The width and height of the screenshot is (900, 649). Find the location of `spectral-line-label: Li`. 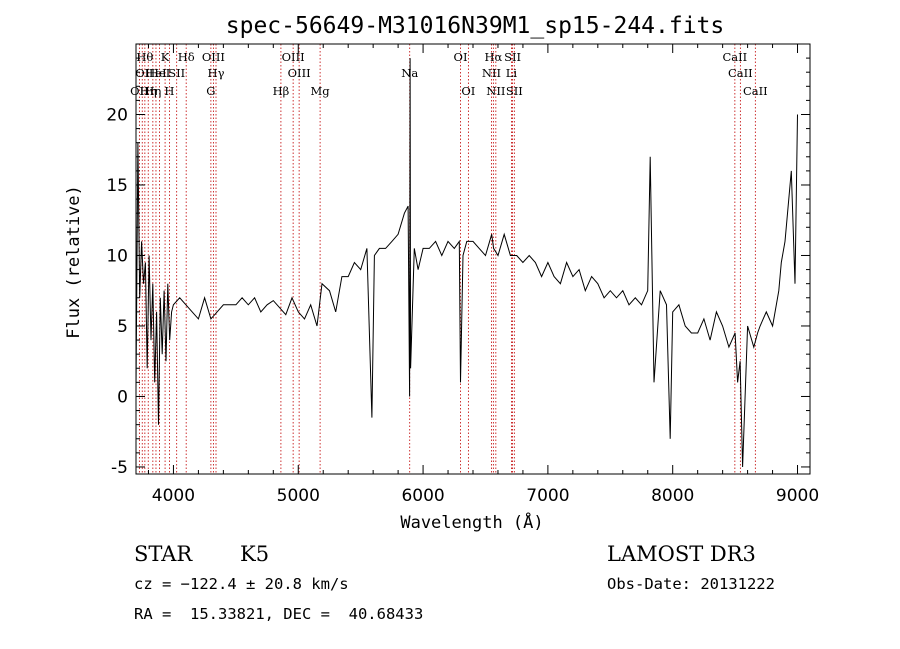

spectral-line-label: Li is located at coordinates (512, 73).